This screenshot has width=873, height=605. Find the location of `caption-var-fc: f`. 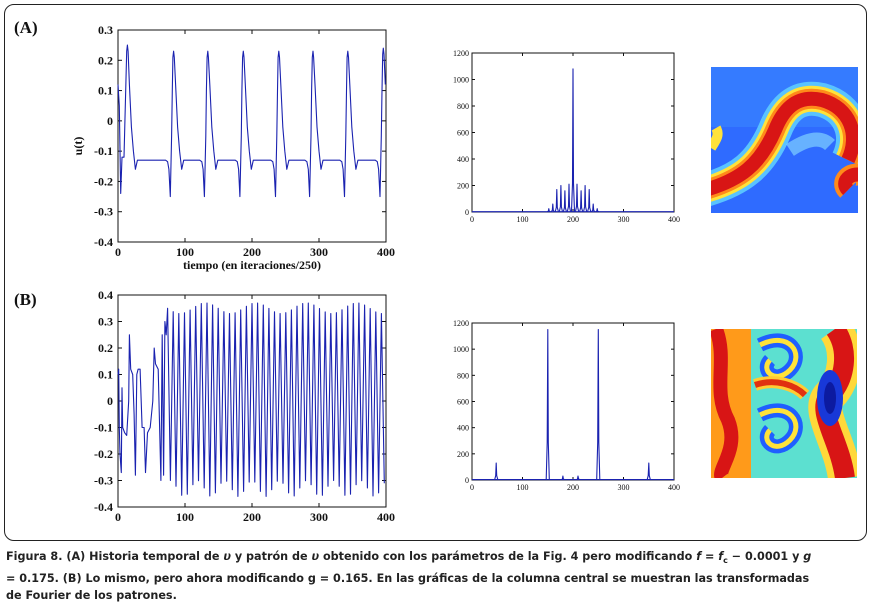

caption-var-fc: f is located at coordinates (721, 556).